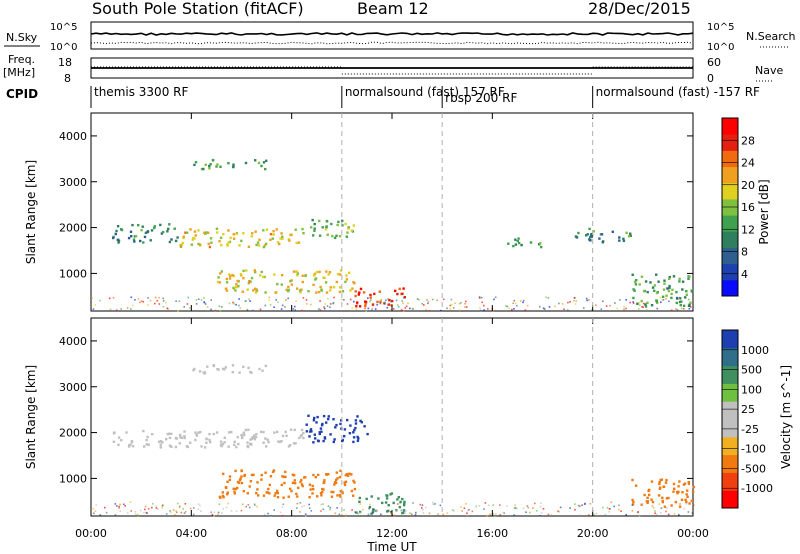 The width and height of the screenshot is (800, 554). What do you see at coordinates (391, 547) in the screenshot?
I see `x-axis-label: Time UT` at bounding box center [391, 547].